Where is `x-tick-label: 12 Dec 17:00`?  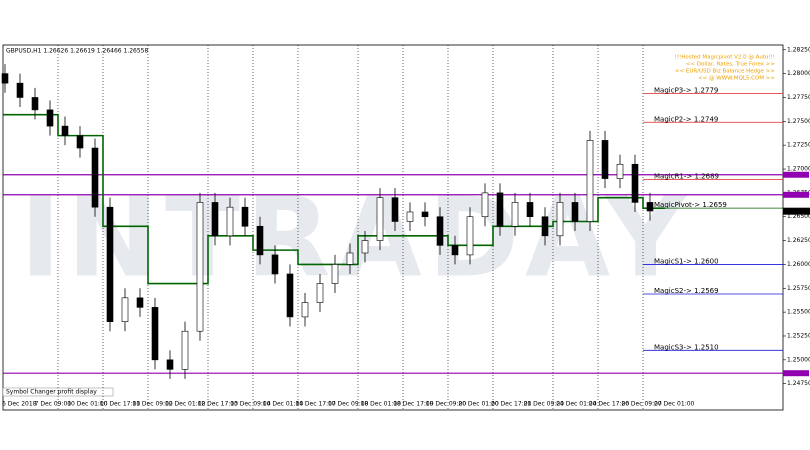 x-tick-label: 12 Dec 17:00 is located at coordinates (218, 404).